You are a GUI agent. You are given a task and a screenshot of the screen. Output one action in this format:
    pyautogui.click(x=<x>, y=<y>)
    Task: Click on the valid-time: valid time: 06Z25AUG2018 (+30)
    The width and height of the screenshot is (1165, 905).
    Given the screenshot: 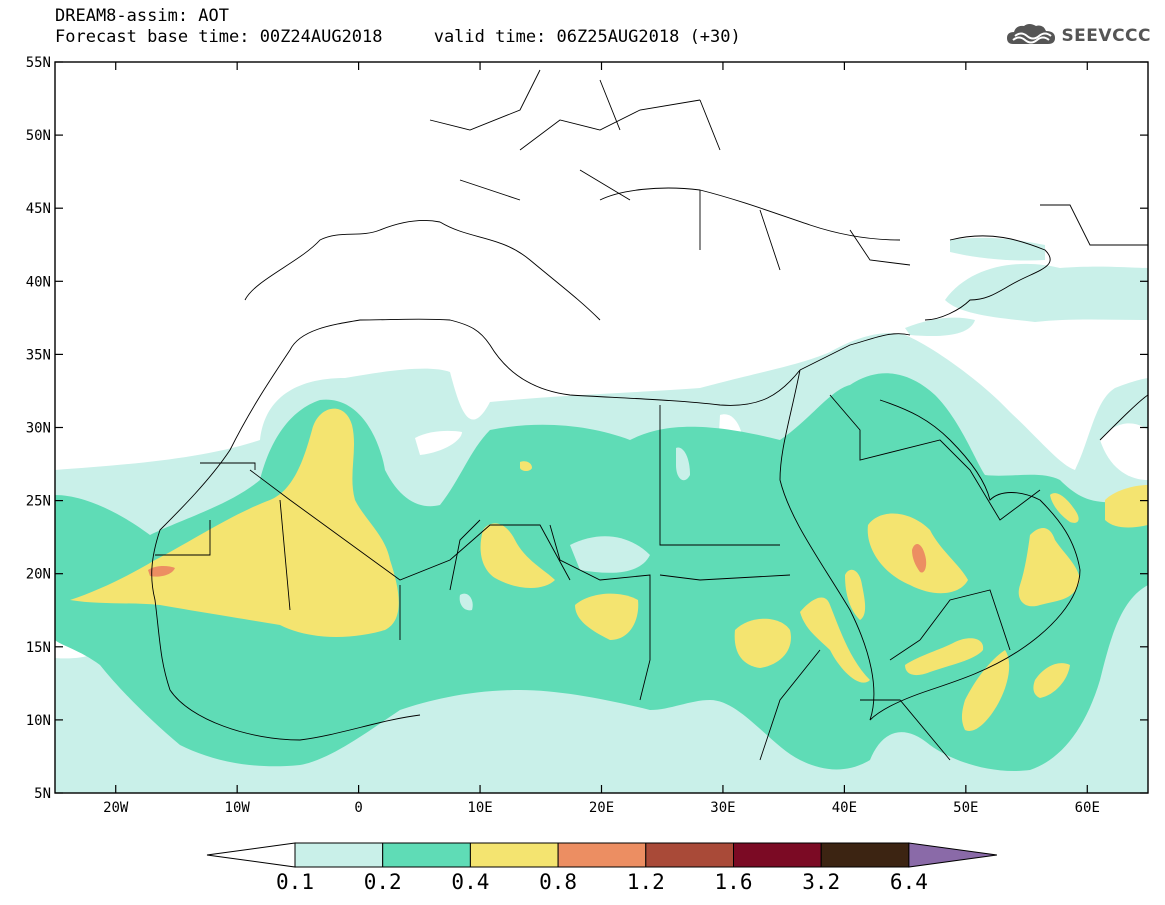 What is the action you would take?
    pyautogui.click(x=587, y=37)
    